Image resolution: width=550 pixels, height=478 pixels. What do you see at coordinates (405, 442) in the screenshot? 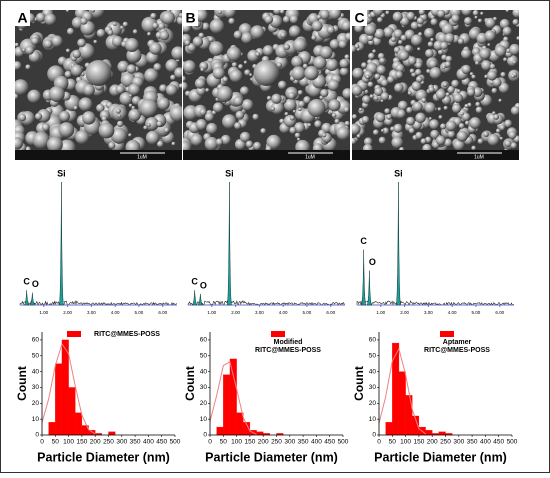
I see `x-tick-label: 100` at bounding box center [405, 442].